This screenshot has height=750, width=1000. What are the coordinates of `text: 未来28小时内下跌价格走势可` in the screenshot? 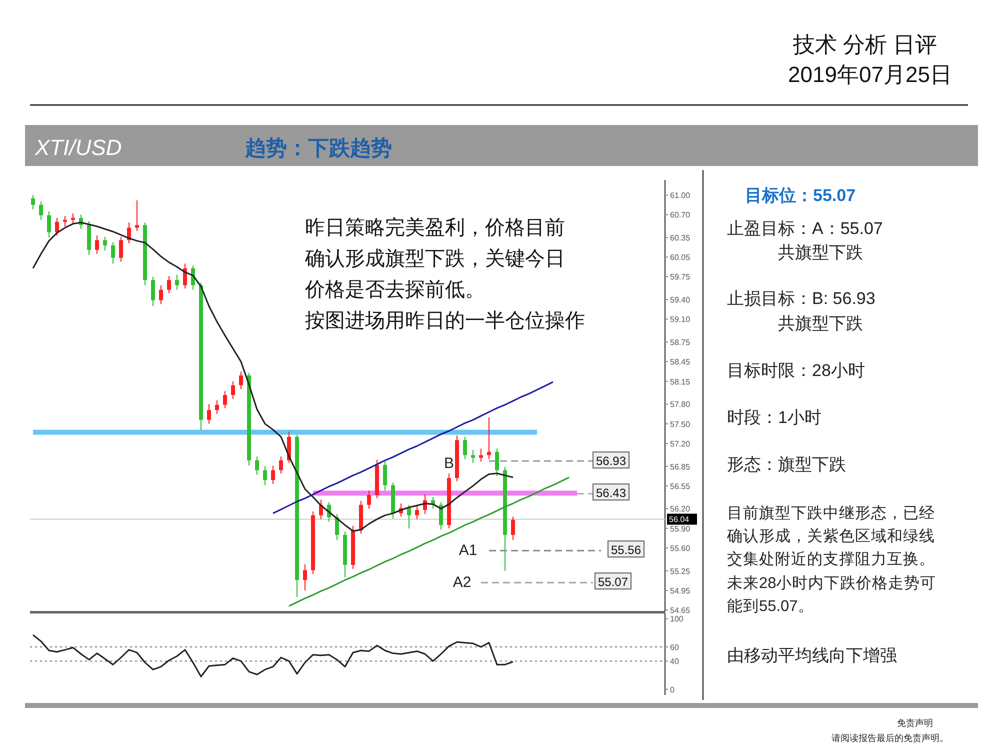 It's located at (831, 583).